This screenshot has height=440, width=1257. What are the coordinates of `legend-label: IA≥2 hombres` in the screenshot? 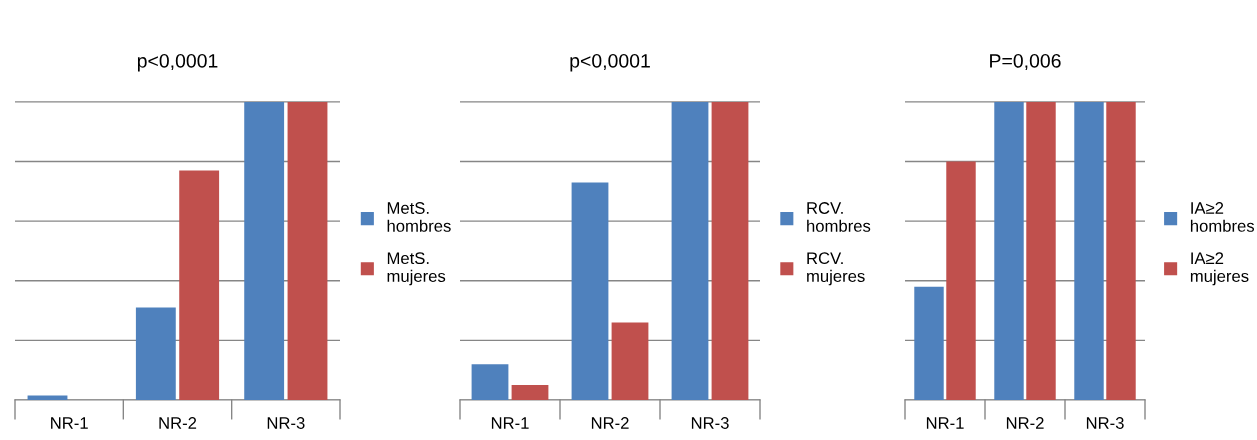 It's located at (1222, 217).